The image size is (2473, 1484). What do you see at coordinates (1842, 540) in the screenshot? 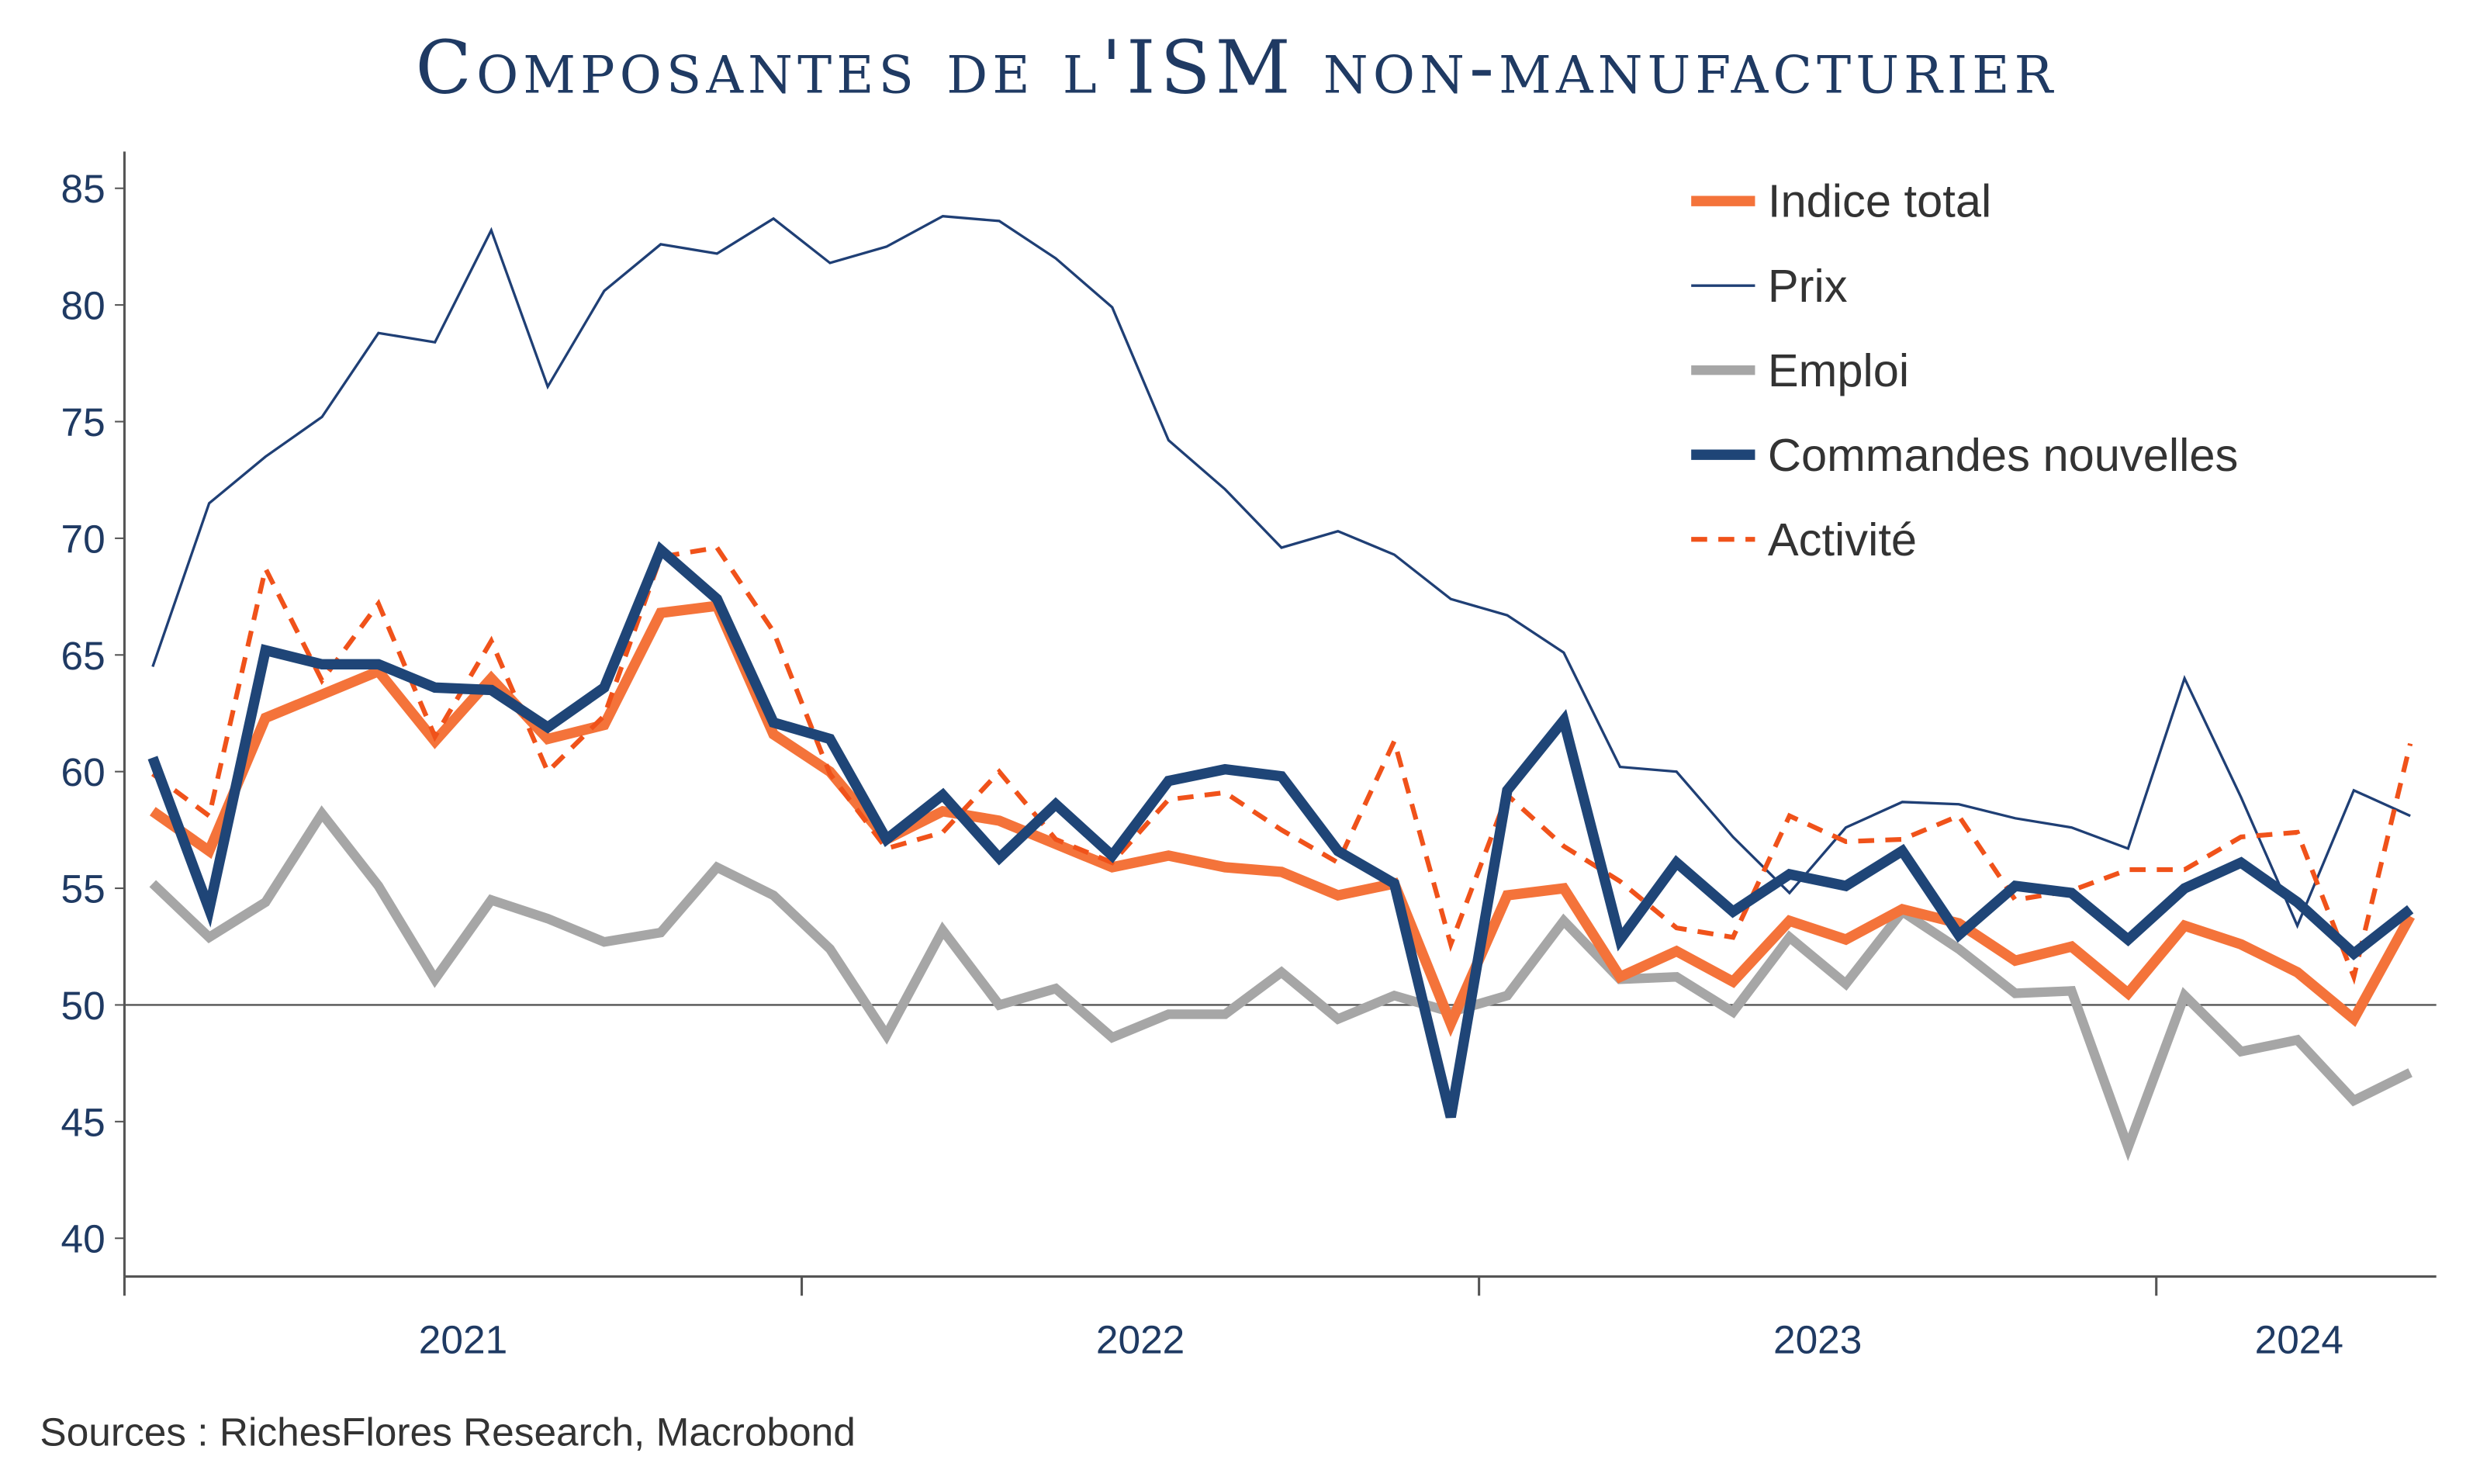
I see `legend-label: Activité` at bounding box center [1842, 540].